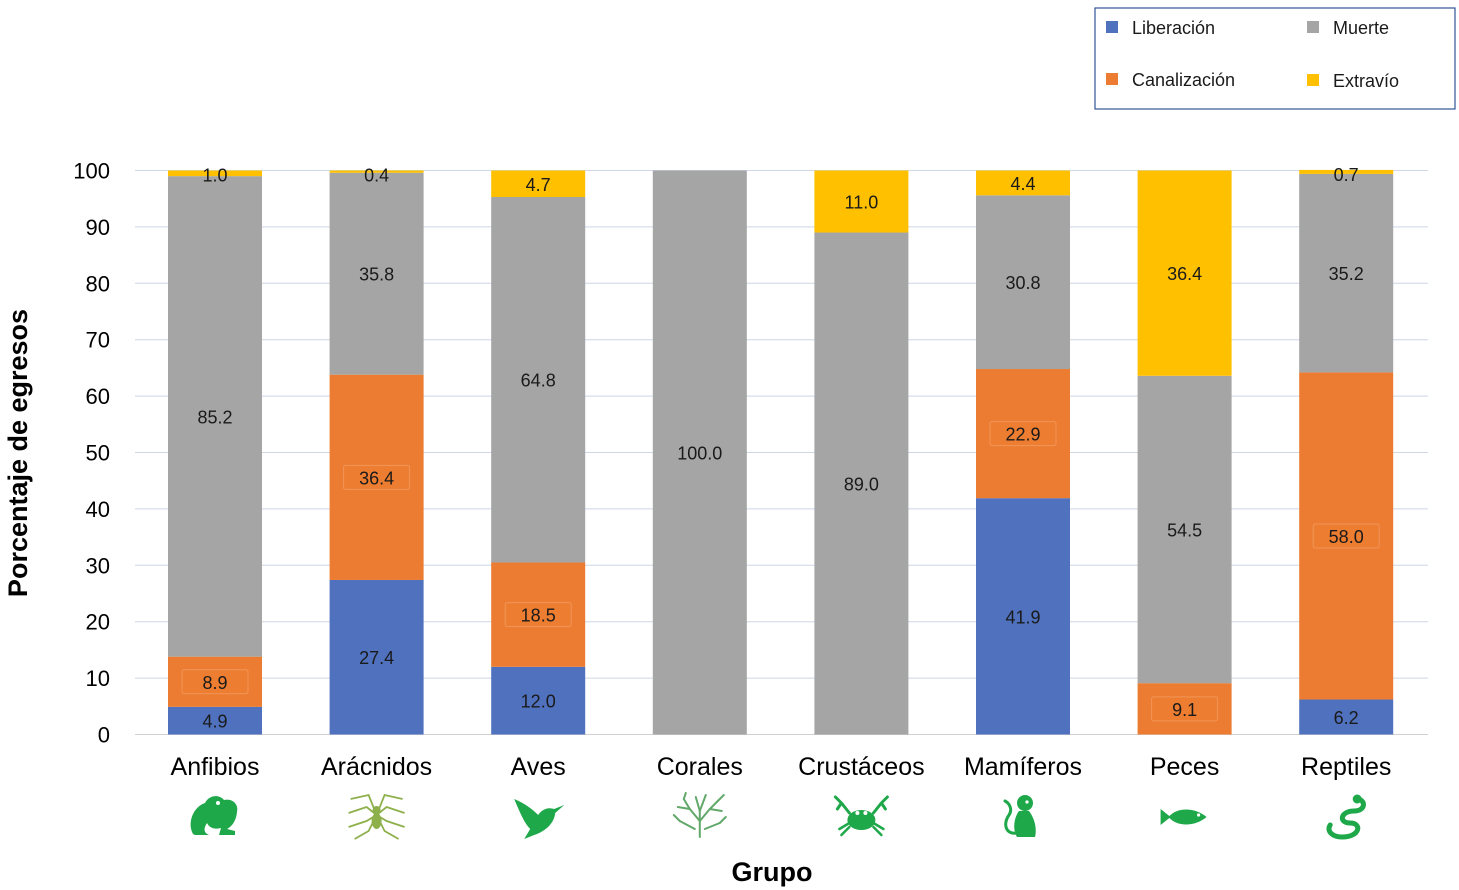  Describe the element at coordinates (91, 171) in the screenshot. I see `y-tick-label: 100` at that location.